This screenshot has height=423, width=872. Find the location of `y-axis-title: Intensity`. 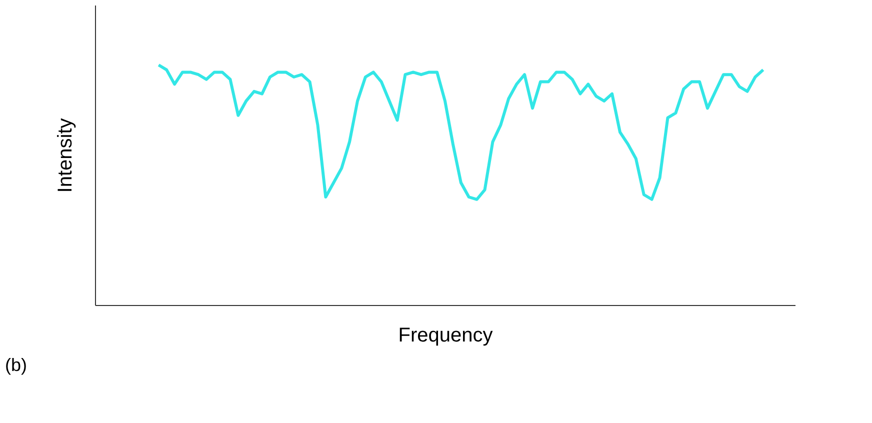

y-axis-title: Intensity is located at coordinates (65, 155).